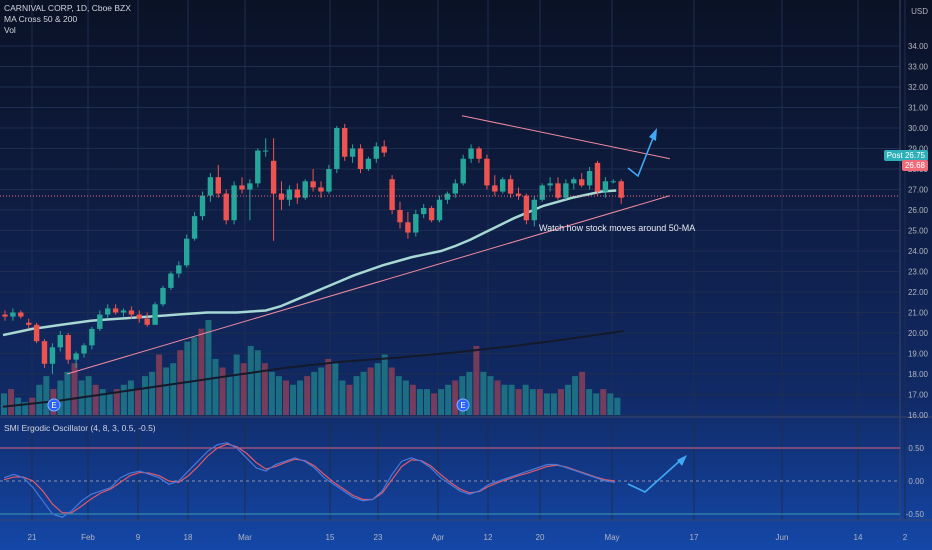 This screenshot has height=550, width=932. Describe the element at coordinates (245, 537) in the screenshot. I see `time-axis-label: Mar` at that location.